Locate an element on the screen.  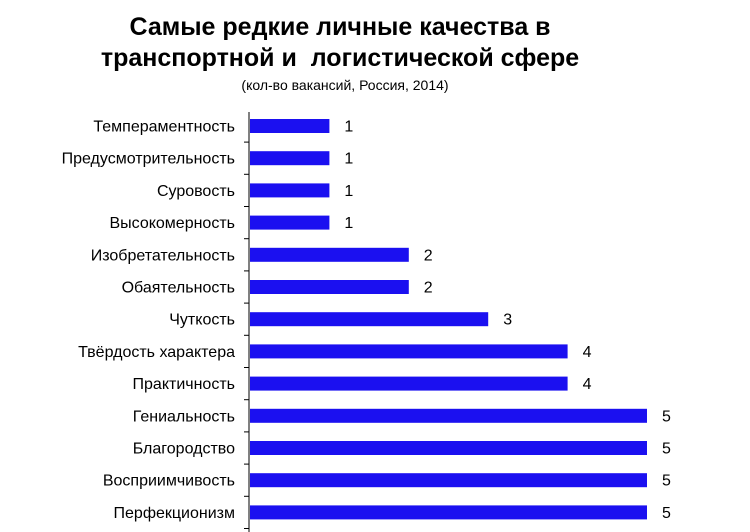
category-label: Практичность is located at coordinates (184, 384).